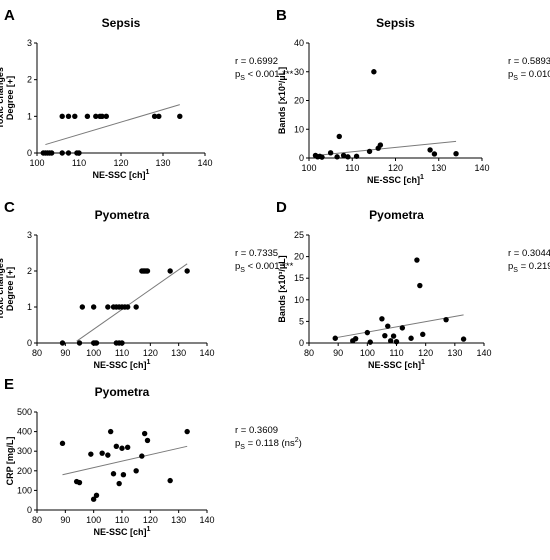 The image size is (550, 560). Describe the element at coordinates (24, 432) in the screenshot. I see `y-tick-label: 400` at that location.